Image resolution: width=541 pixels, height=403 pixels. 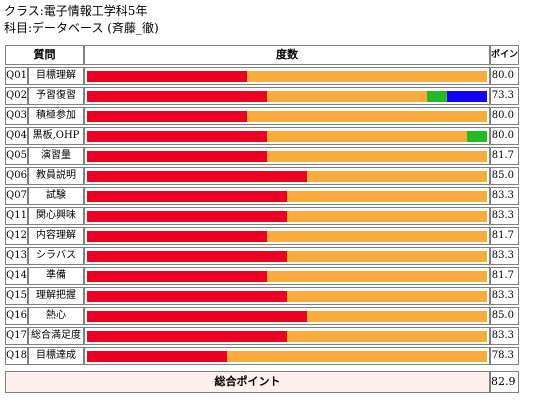 What do you see at coordinates (56, 156) in the screenshot?
I see `question-label: 演習量` at bounding box center [56, 156].